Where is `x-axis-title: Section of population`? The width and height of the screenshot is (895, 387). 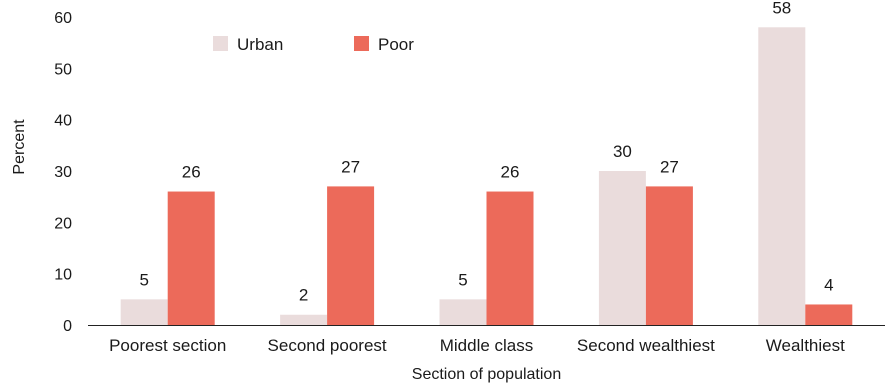
x-axis-title: Section of population is located at coordinates (486, 374).